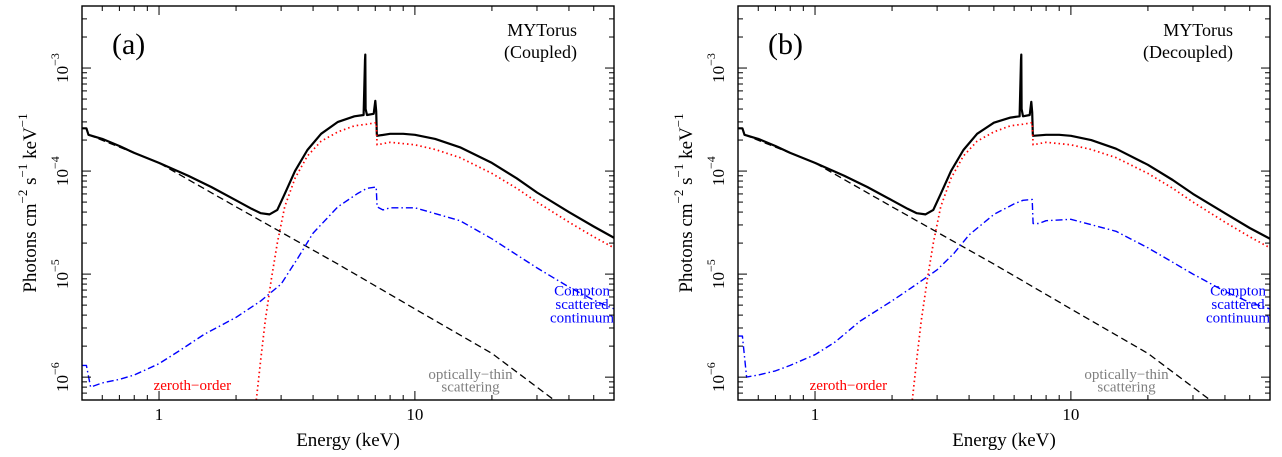 The height and width of the screenshot is (457, 1282). I want to click on model-label: (Decoupled), so click(1188, 52).